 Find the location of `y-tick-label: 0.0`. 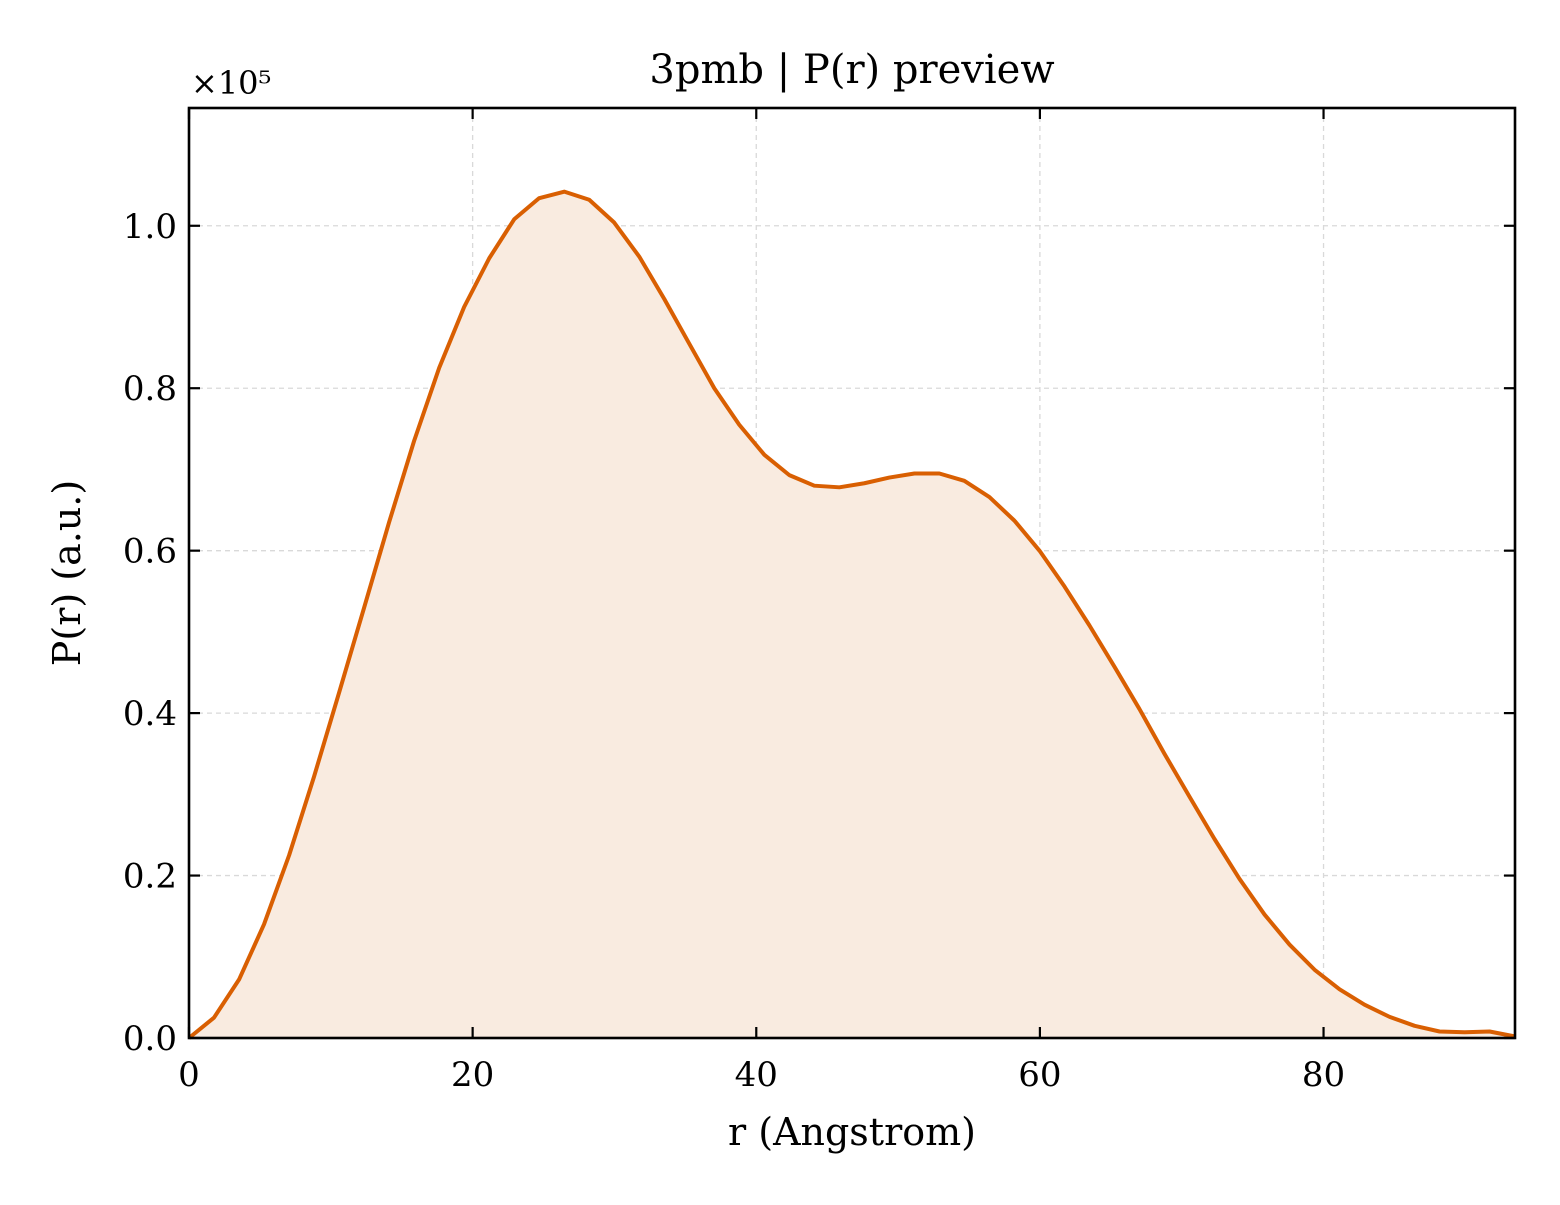

y-tick-label: 0.0 is located at coordinates (150, 1039).